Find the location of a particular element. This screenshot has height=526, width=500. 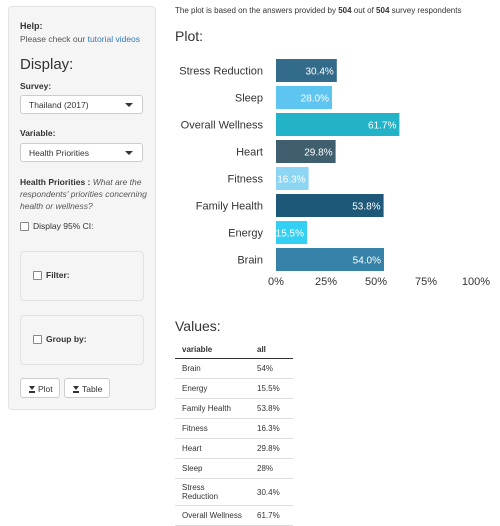

table-cell-variable: Energy is located at coordinates (212, 388).